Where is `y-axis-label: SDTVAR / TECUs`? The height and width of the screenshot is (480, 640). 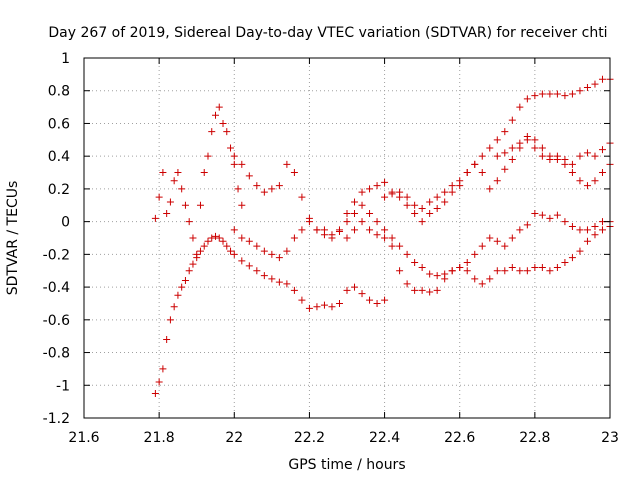
y-axis-label: SDTVAR / TECUs is located at coordinates (13, 238).